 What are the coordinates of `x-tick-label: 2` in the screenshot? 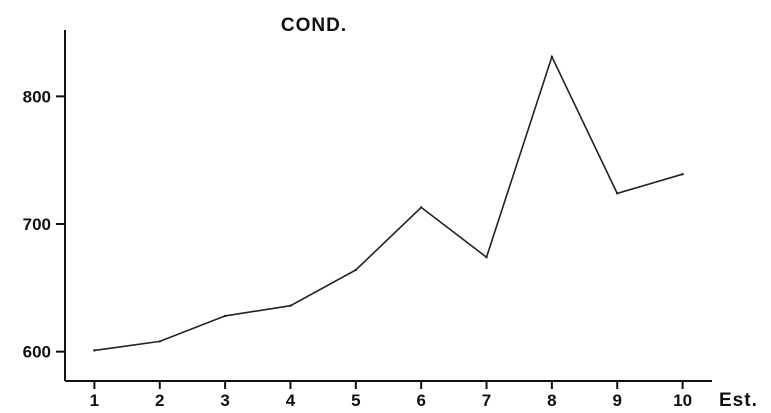 It's located at (159, 400).